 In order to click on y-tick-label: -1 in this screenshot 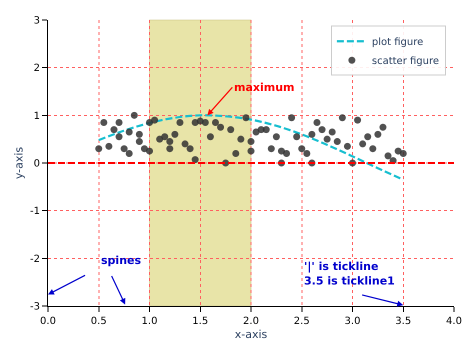, I will do `click(35, 212)`.